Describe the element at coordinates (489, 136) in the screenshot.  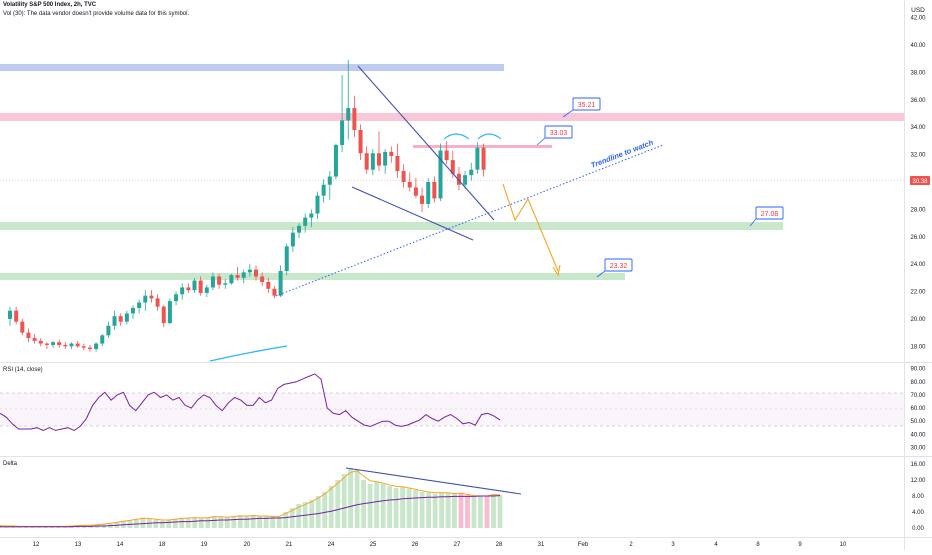
I see `double-top-arc-right` at that location.